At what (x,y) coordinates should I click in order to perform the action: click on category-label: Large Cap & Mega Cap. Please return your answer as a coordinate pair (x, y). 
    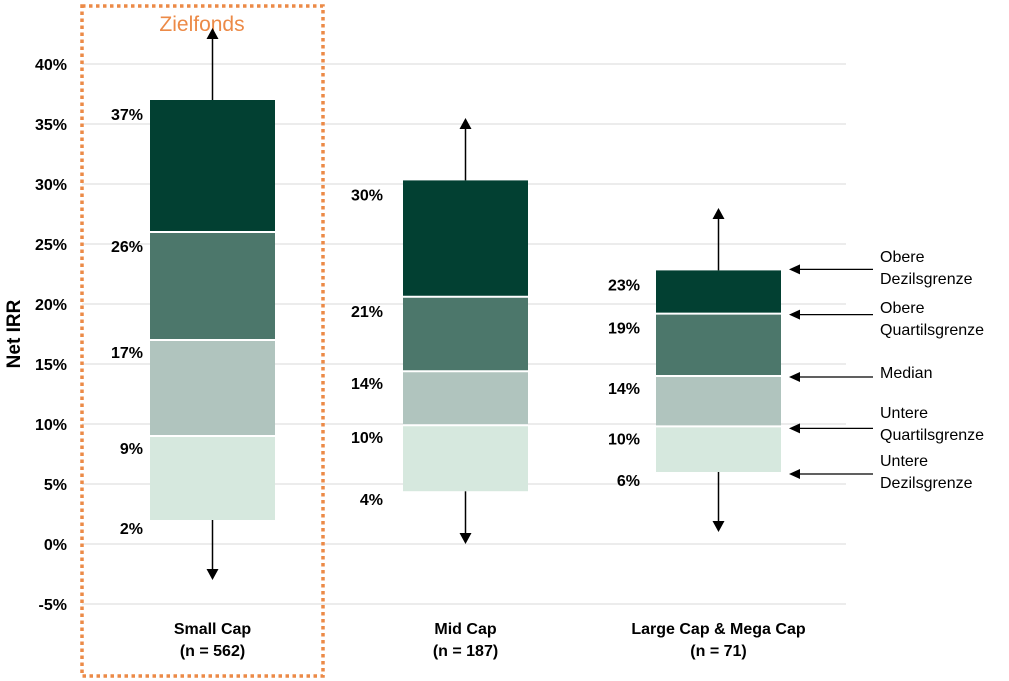
    Looking at the image, I should click on (718, 629).